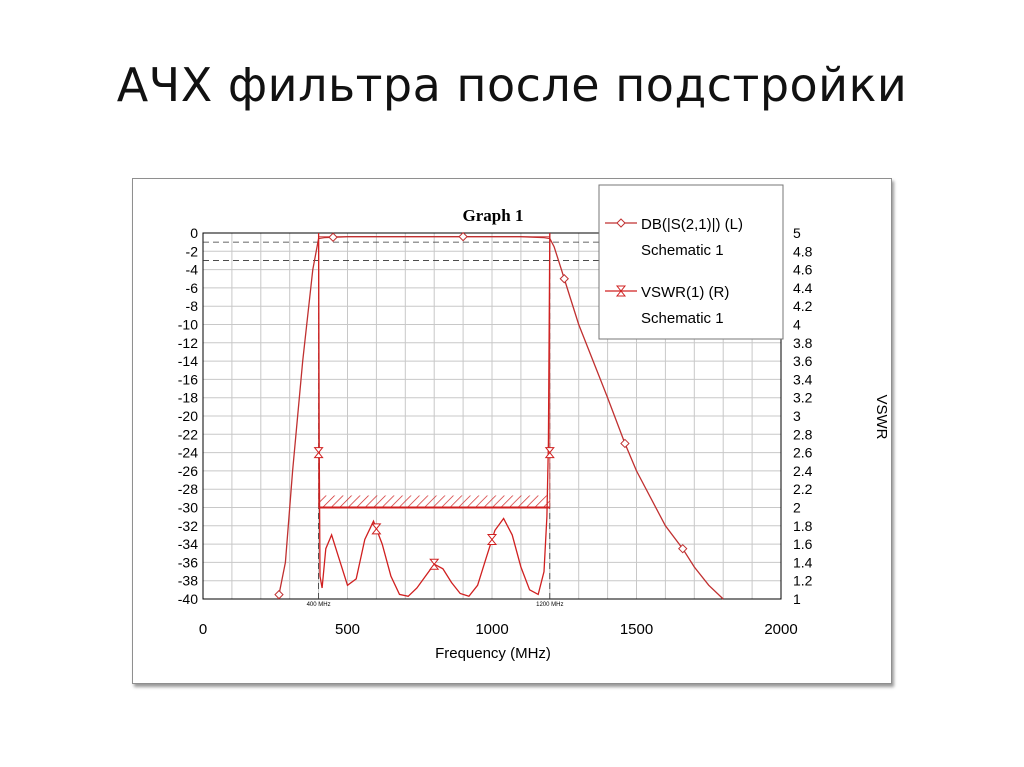 This screenshot has height=767, width=1024. What do you see at coordinates (797, 508) in the screenshot?
I see `y-right-tick-label: 2` at bounding box center [797, 508].